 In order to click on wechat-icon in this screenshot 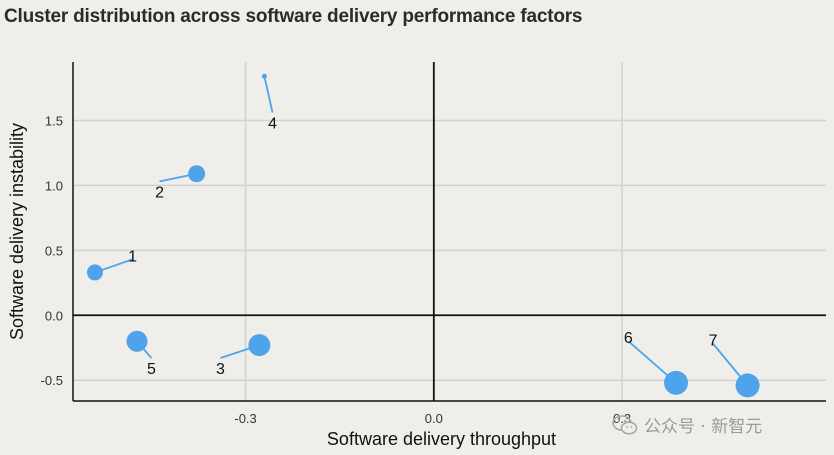, I will do `click(625, 424)`.